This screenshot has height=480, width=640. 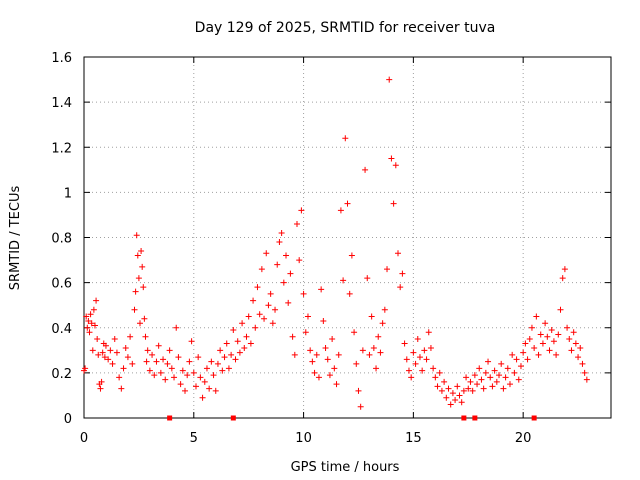 What do you see at coordinates (68, 193) in the screenshot?
I see `y-tick-label: 1` at bounding box center [68, 193].